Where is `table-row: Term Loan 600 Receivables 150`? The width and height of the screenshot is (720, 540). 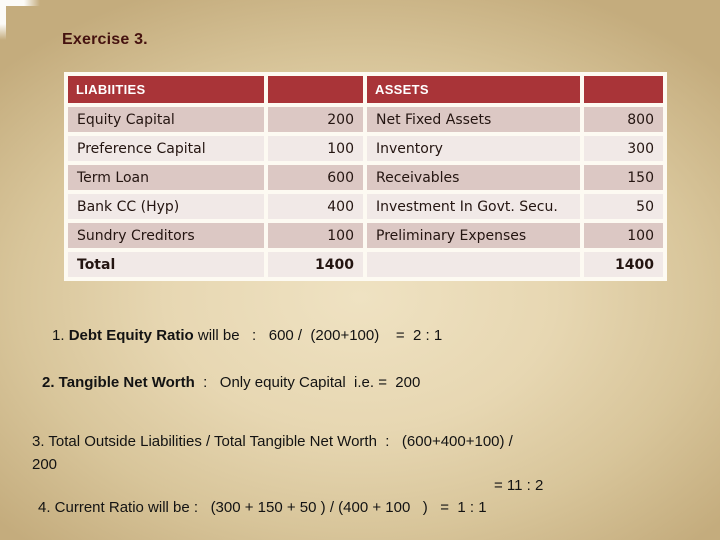
table-row: Term Loan 600 Receivables 150 is located at coordinates (365, 177).